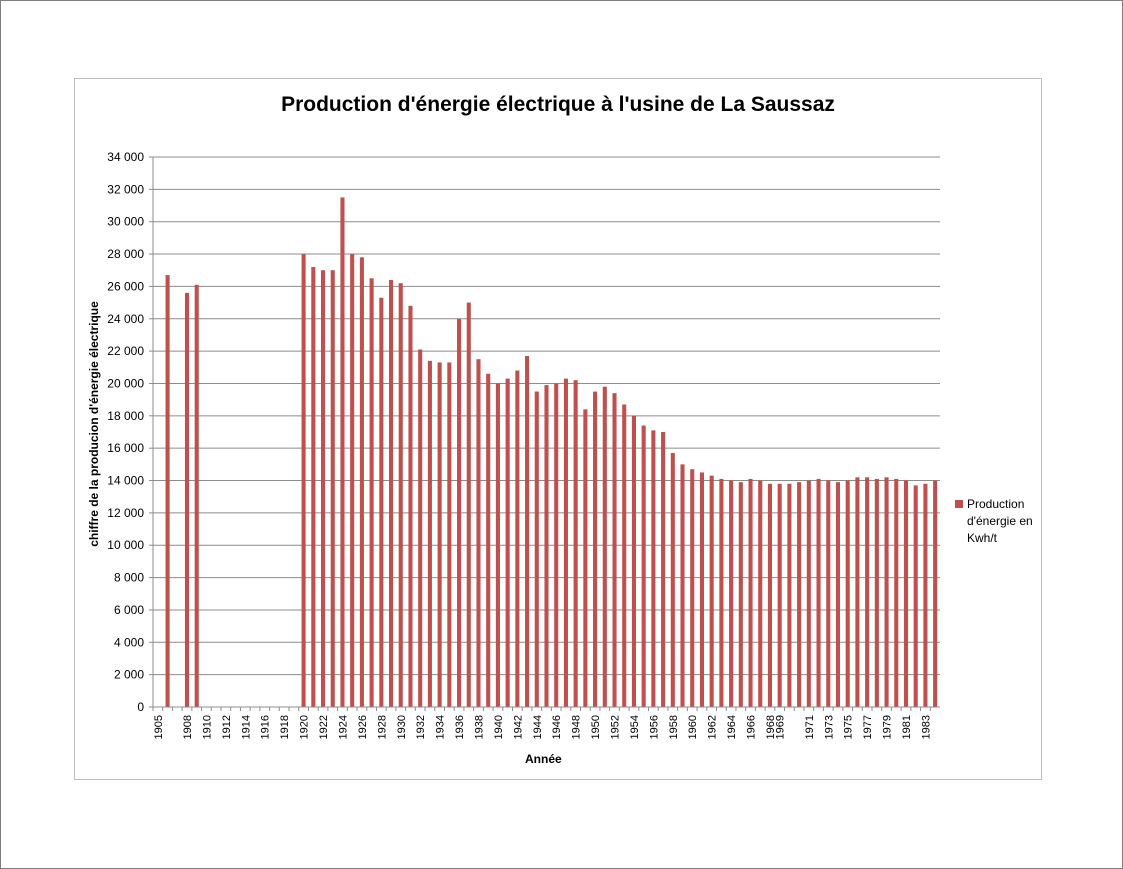 The height and width of the screenshot is (869, 1123). Describe the element at coordinates (140, 707) in the screenshot. I see `y-tick-label: 0` at that location.